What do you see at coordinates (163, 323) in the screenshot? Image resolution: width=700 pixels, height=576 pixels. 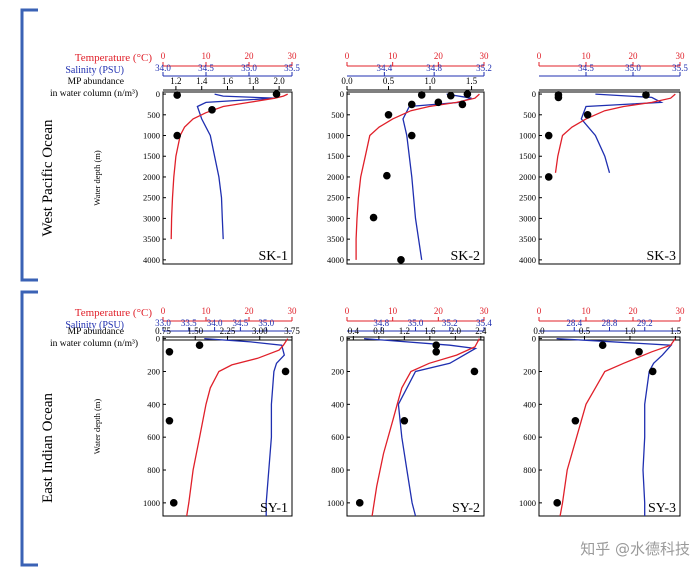 I see `salinity-tick-label: 33.0` at bounding box center [163, 323].